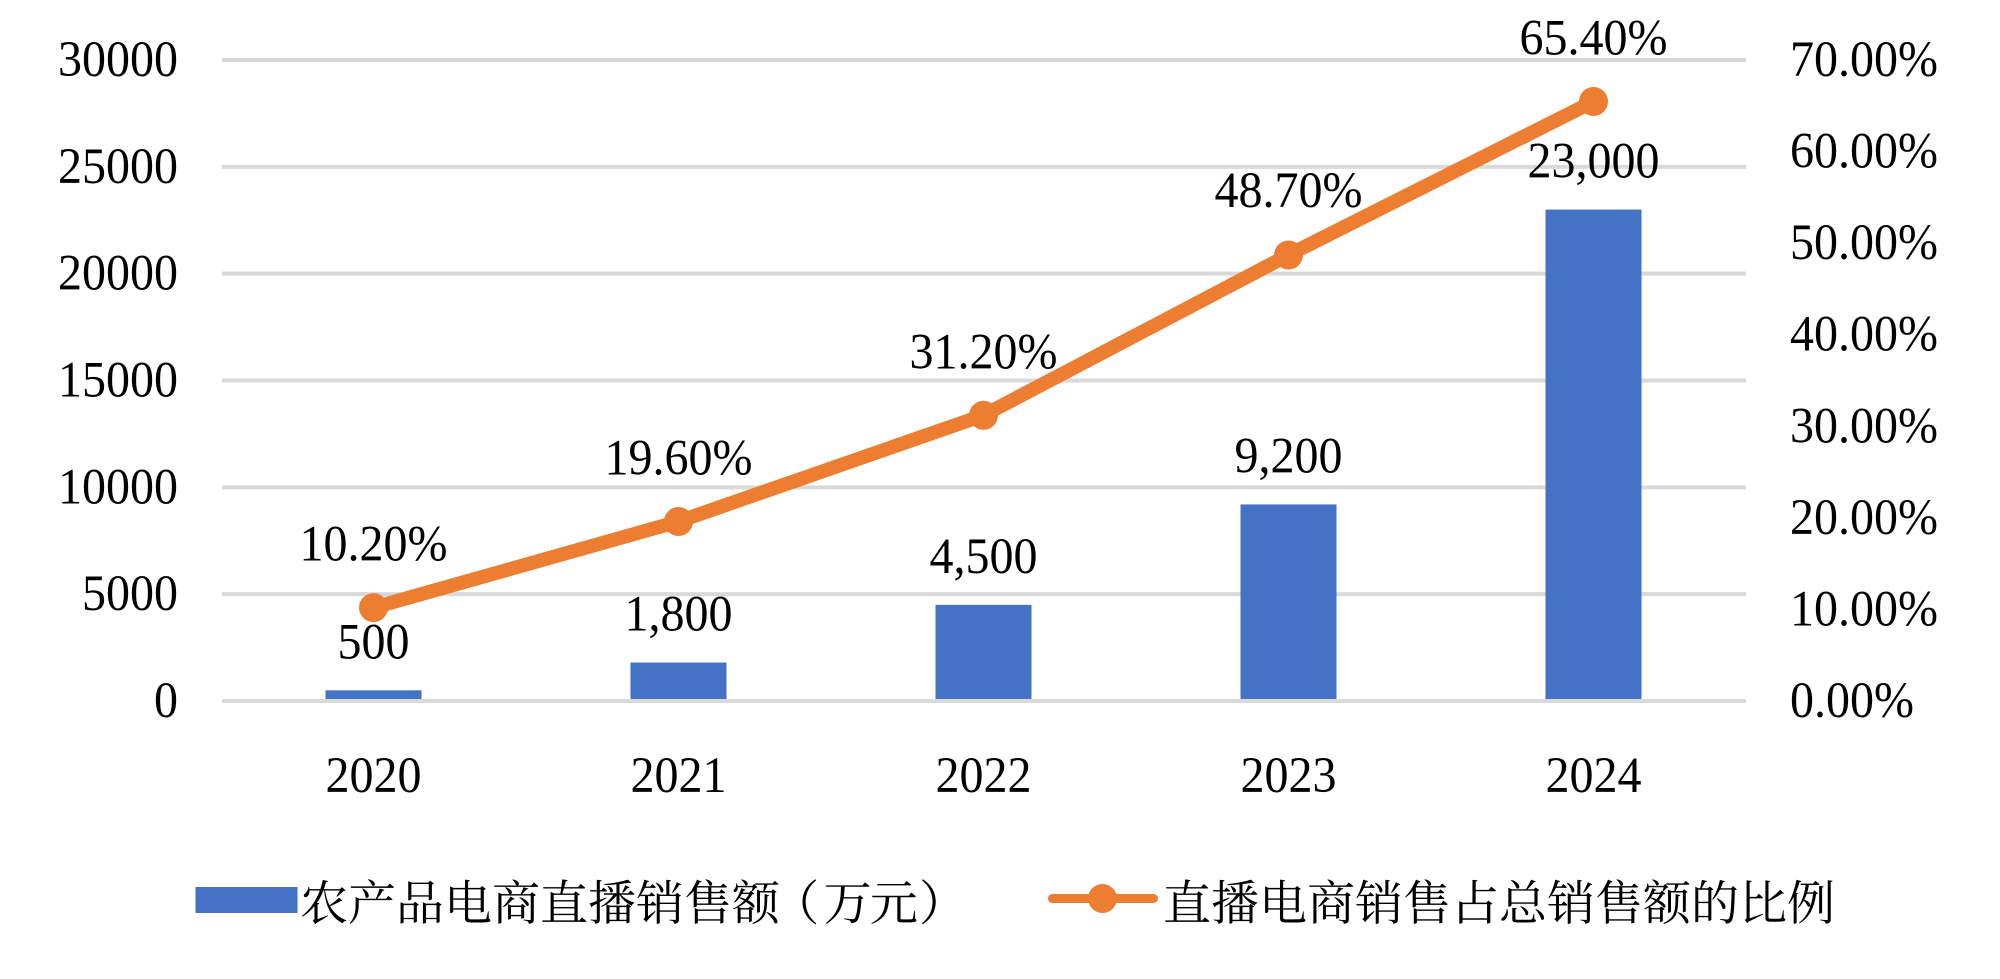 The image size is (2000, 979). Describe the element at coordinates (1864, 608) in the screenshot. I see `svg-text: 10.00%` at that location.